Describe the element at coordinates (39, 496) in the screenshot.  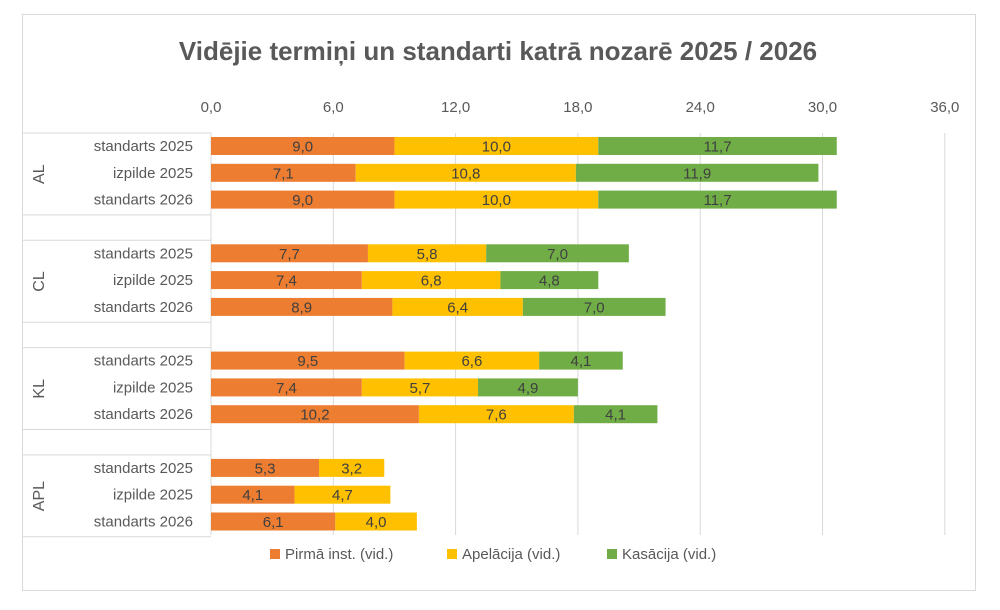
I see `group-label: APL` at that location.